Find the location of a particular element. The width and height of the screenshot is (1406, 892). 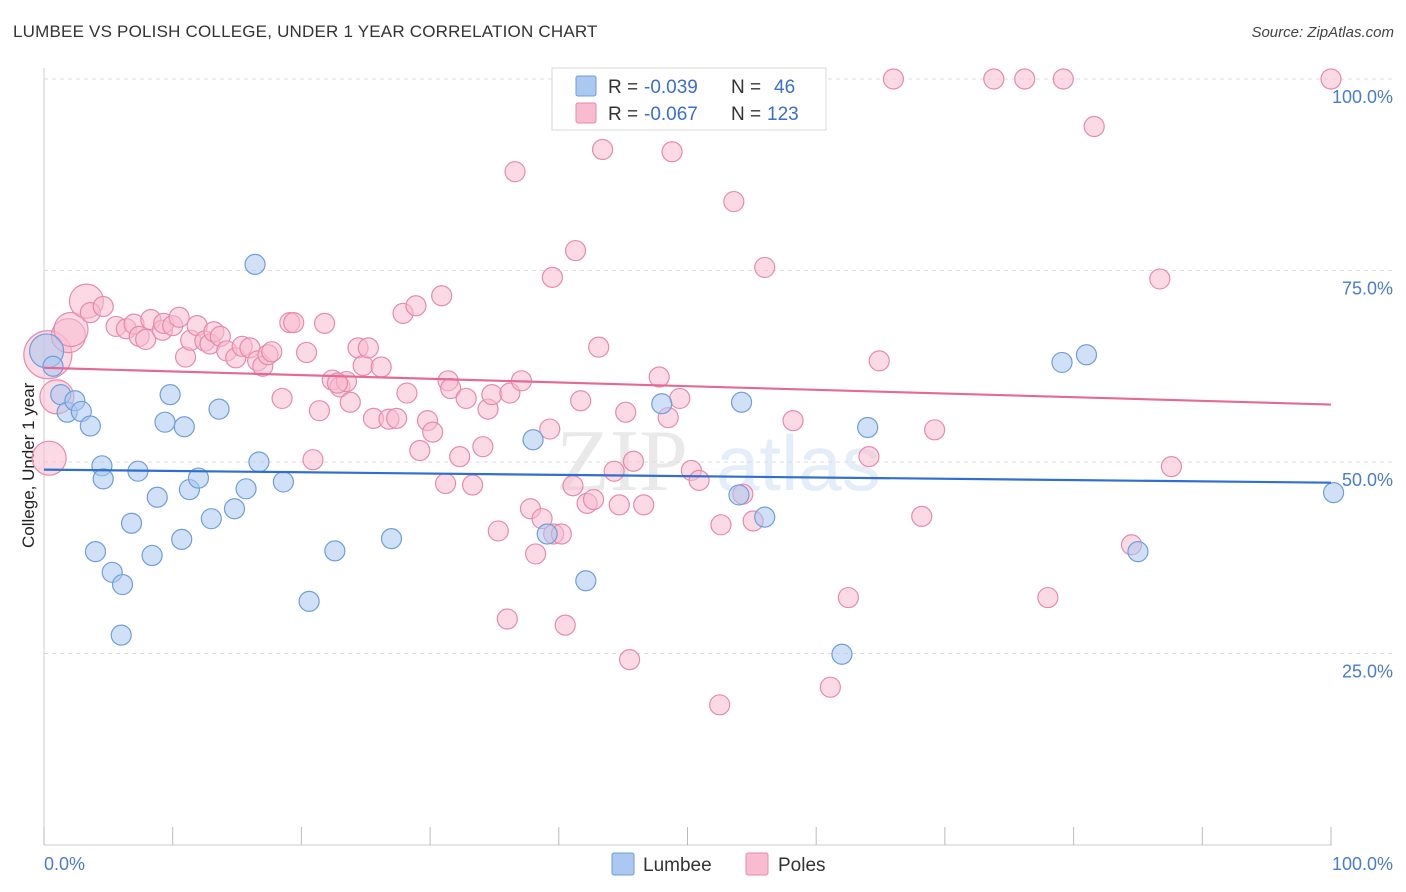

stats-n-label-poles: N = is located at coordinates (746, 114).